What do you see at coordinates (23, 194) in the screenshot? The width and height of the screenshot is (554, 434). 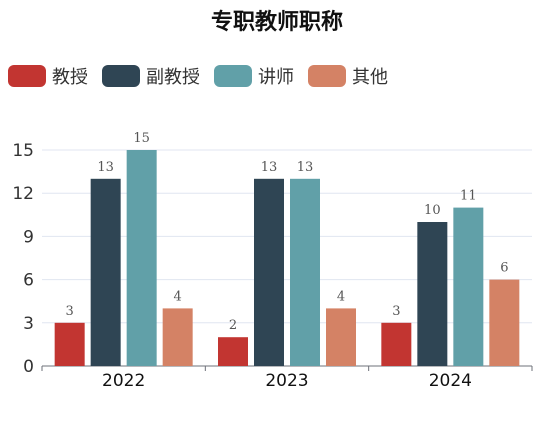 I see `y-tick-label: 12` at bounding box center [23, 194].